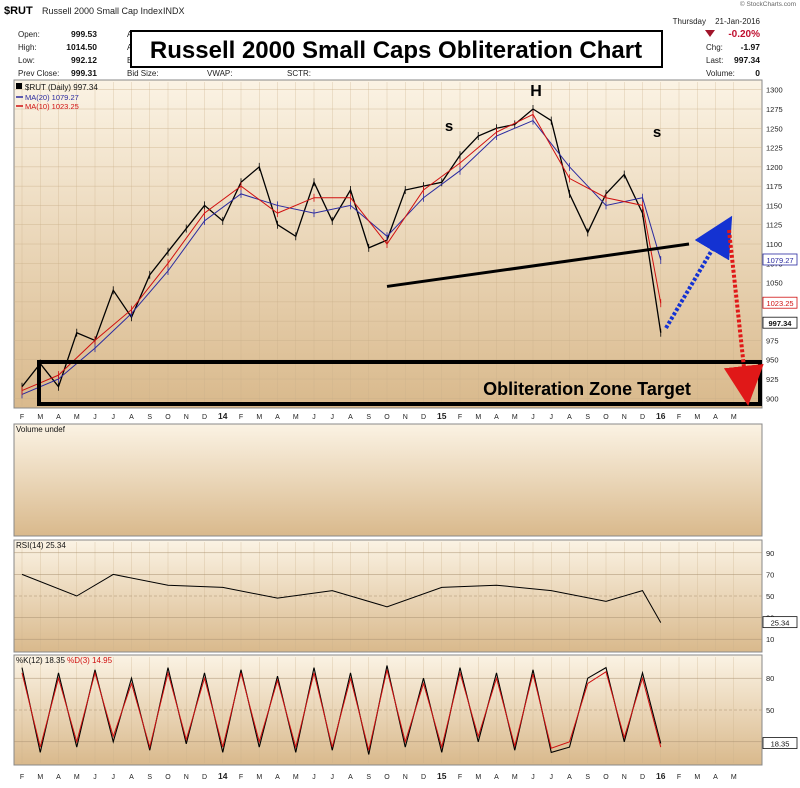 The width and height of the screenshot is (800, 788). What do you see at coordinates (720, 73) in the screenshot?
I see `volume-label: Volume:` at bounding box center [720, 73].